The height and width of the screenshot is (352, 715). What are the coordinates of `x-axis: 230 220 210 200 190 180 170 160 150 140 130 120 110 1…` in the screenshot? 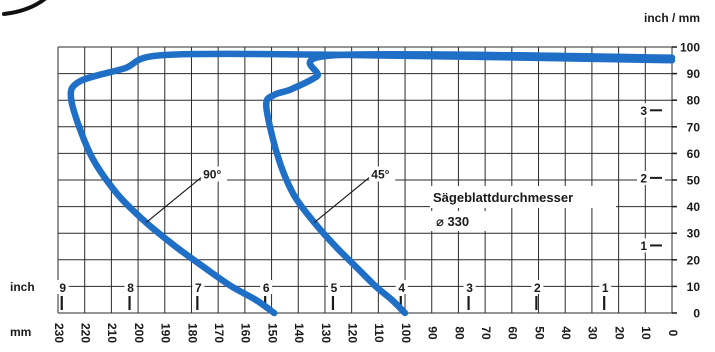 It's located at (366, 333).